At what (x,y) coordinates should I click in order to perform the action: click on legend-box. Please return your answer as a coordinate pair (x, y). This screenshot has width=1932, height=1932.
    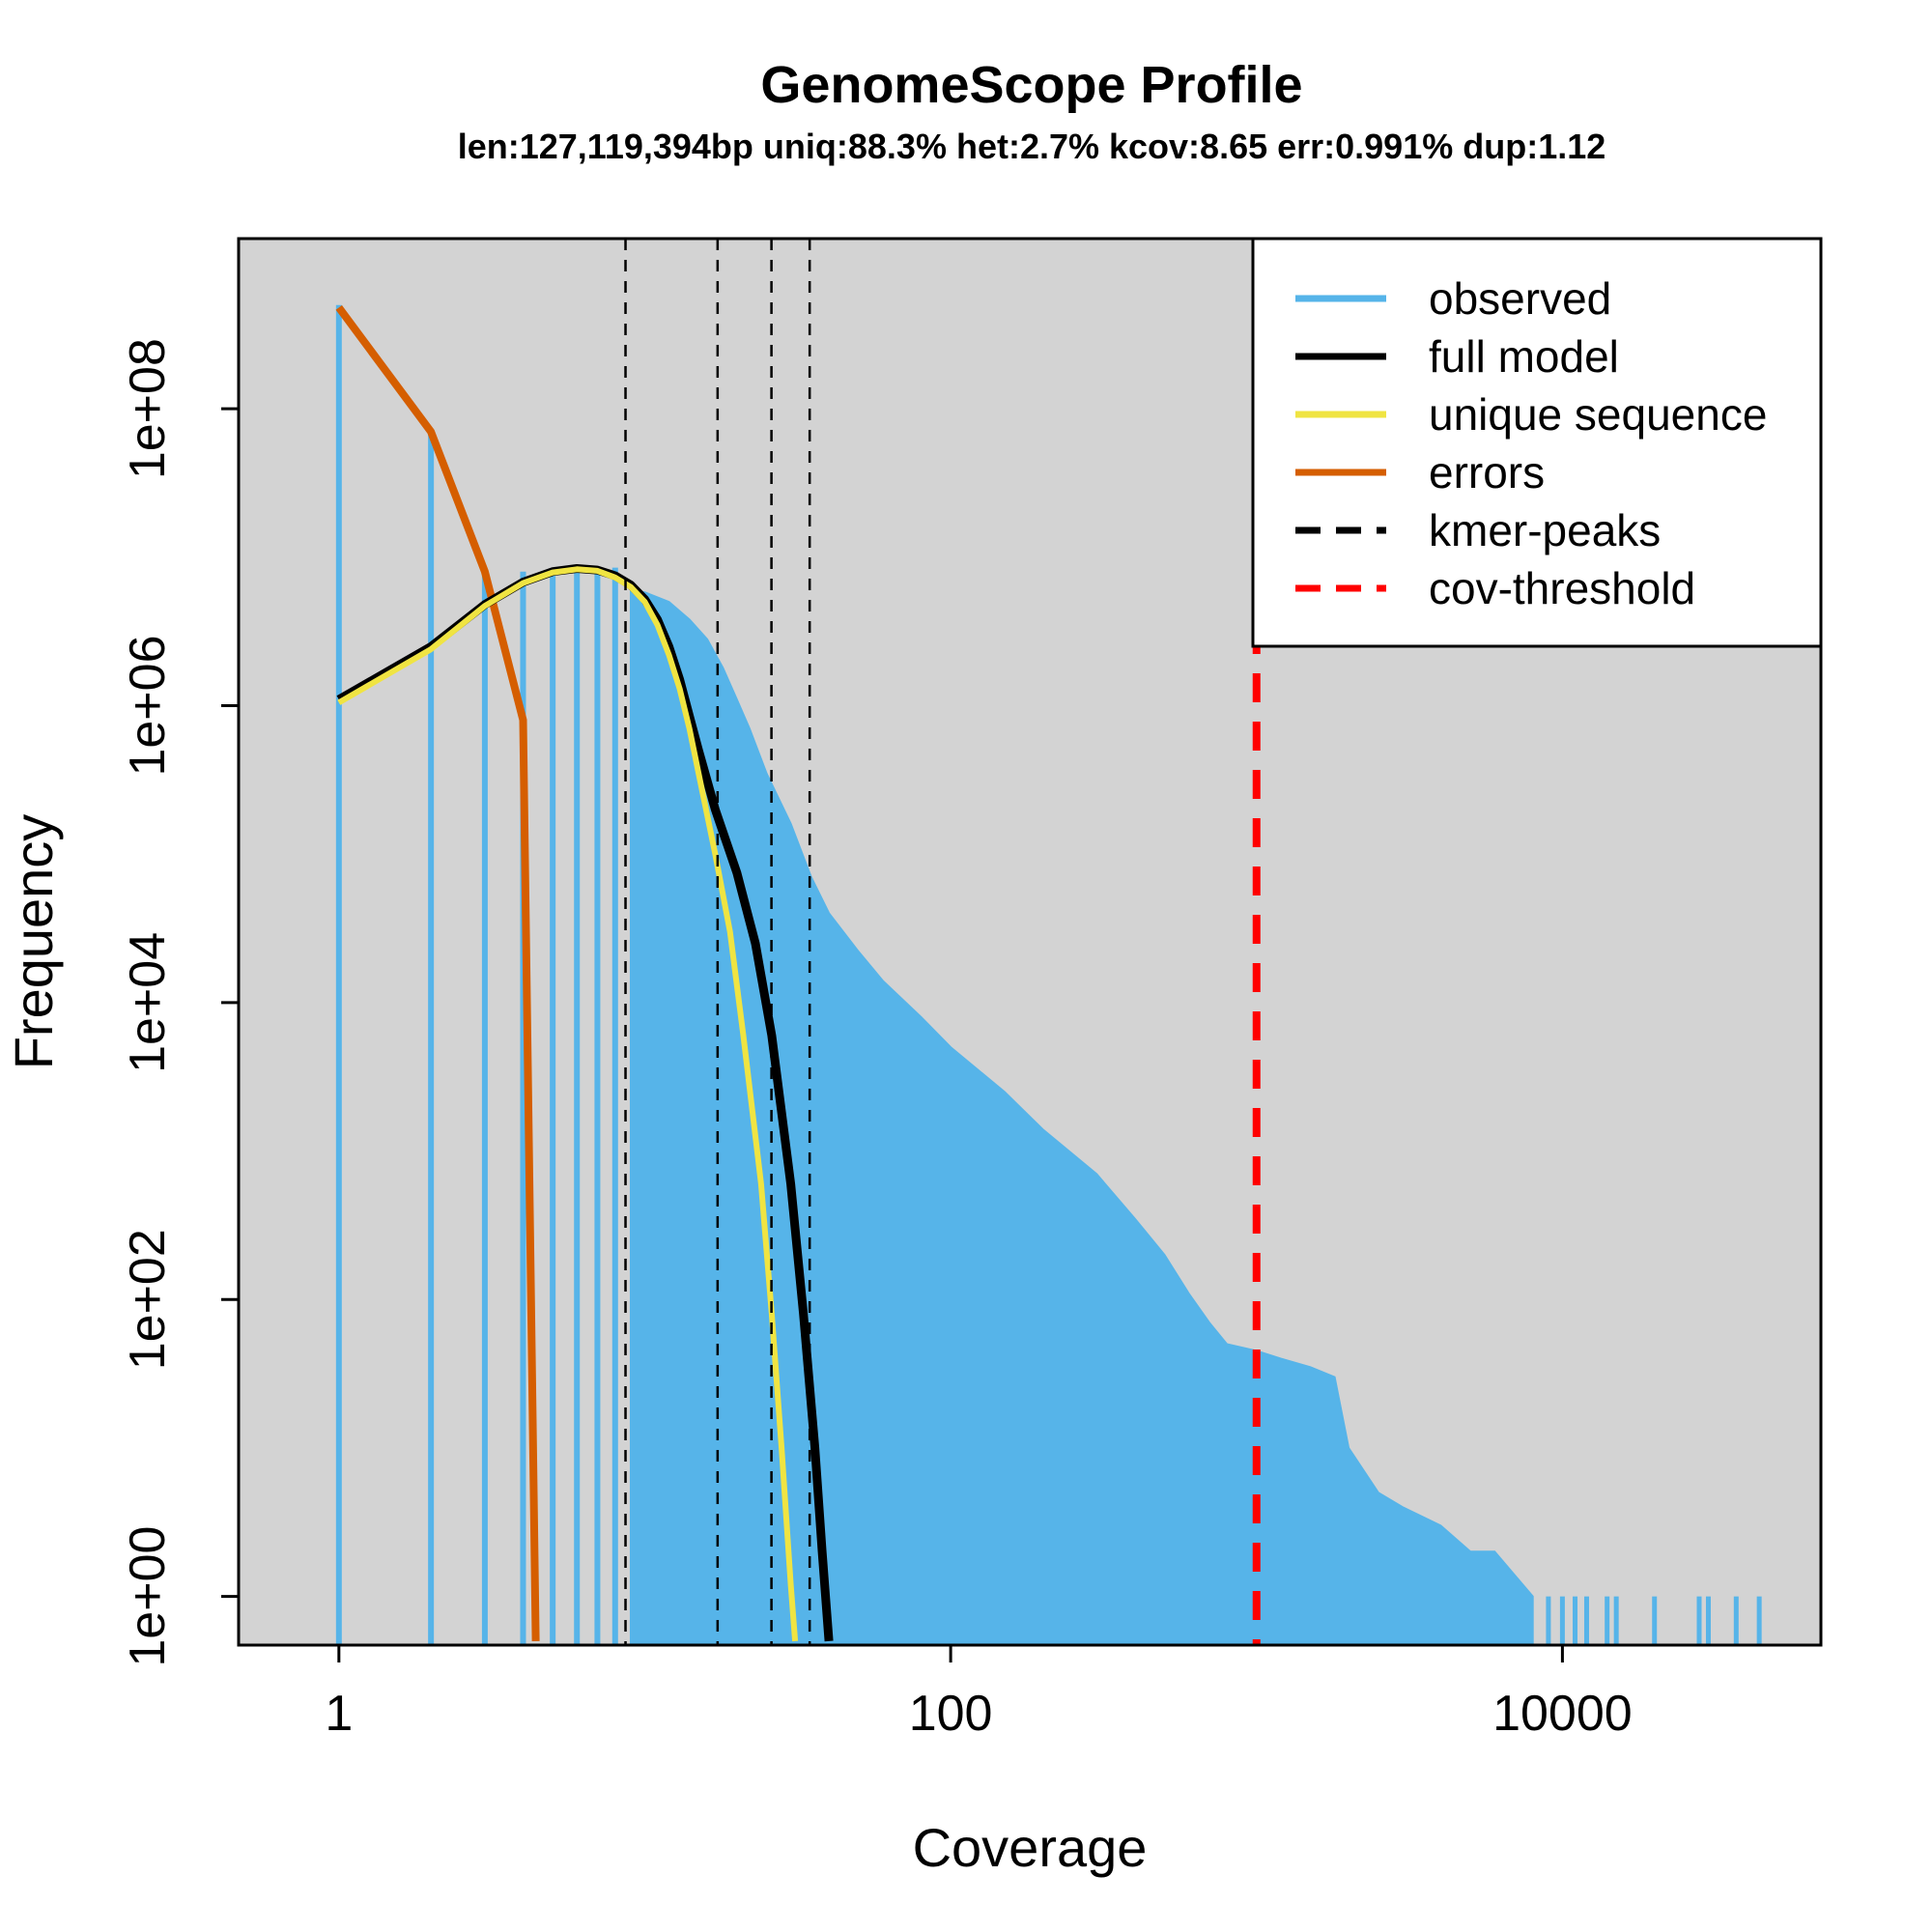
    Looking at the image, I should click on (1537, 442).